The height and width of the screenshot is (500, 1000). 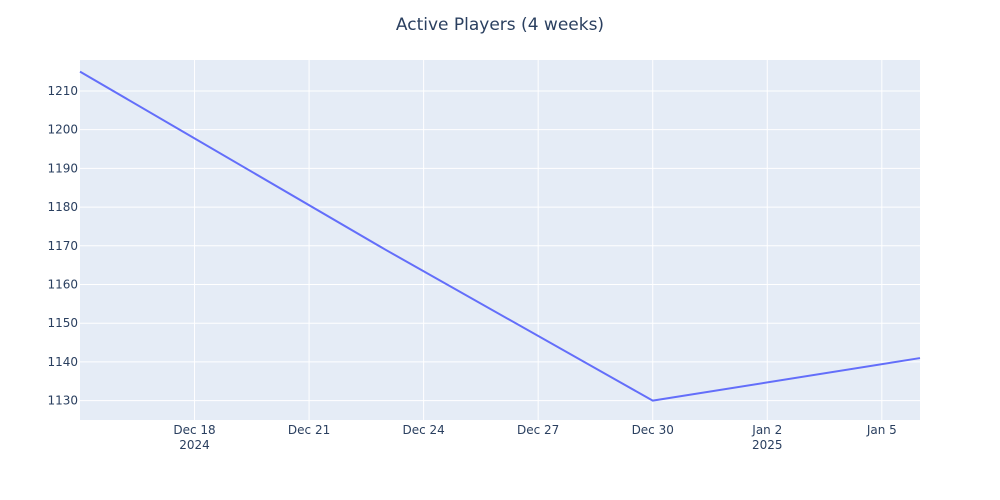 What do you see at coordinates (62, 168) in the screenshot?
I see `y-tick-label: 1190` at bounding box center [62, 168].